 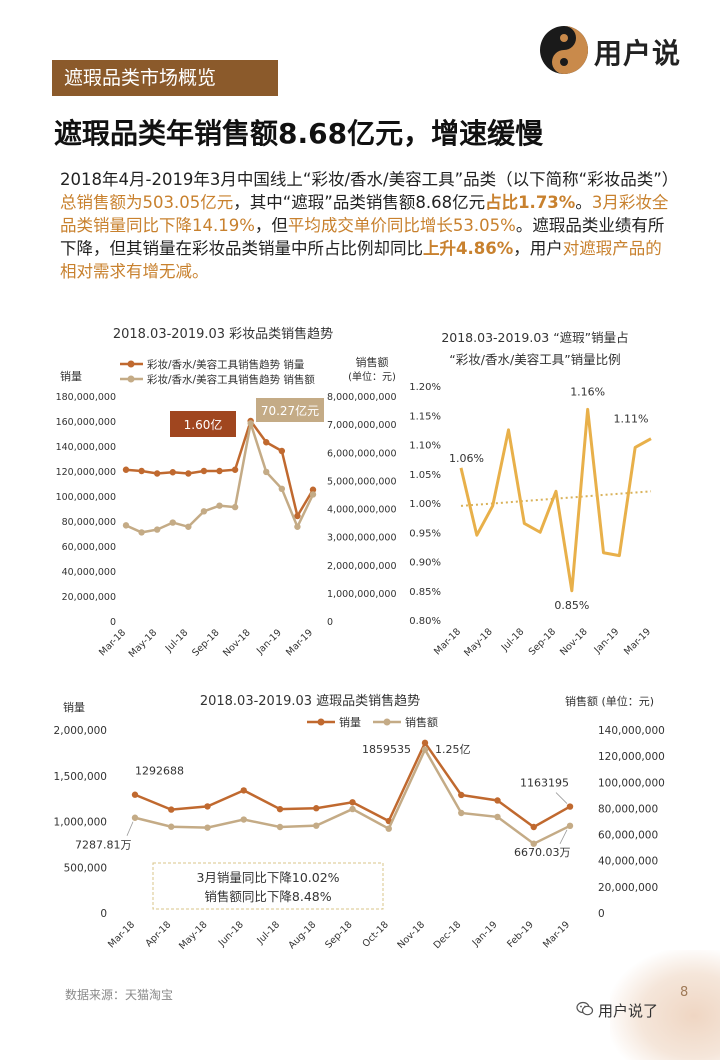 What do you see at coordinates (628, 862) in the screenshot?
I see `y-tick-right: 40,000,000` at bounding box center [628, 862].